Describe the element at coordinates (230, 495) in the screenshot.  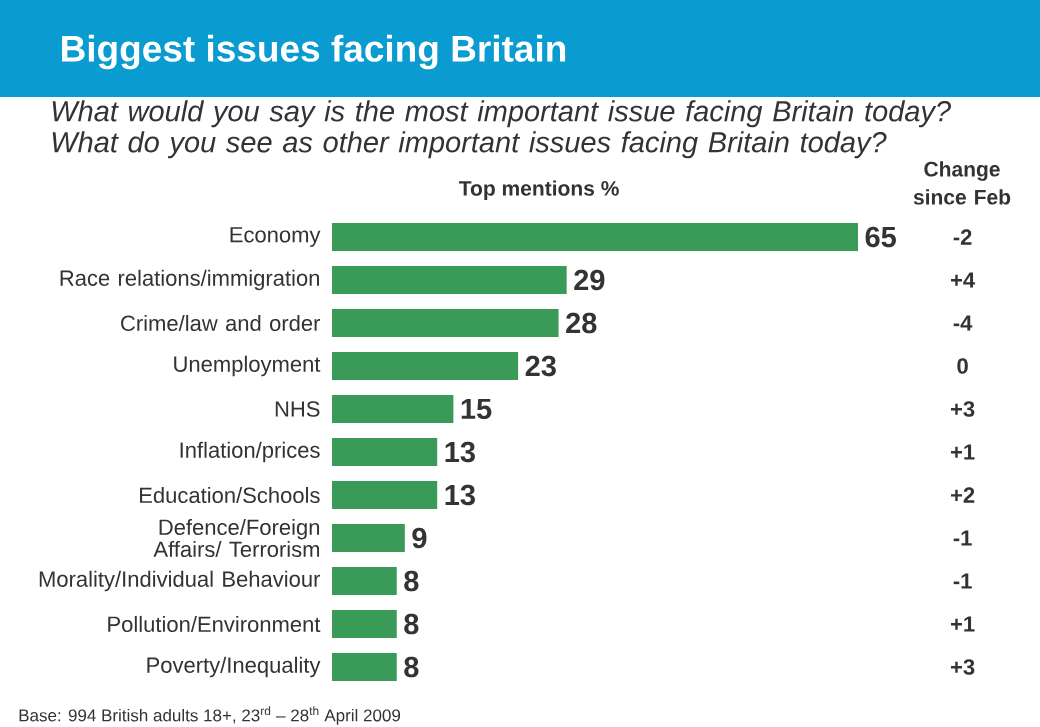
I see `y-tick-label: Education/Schools` at that location.